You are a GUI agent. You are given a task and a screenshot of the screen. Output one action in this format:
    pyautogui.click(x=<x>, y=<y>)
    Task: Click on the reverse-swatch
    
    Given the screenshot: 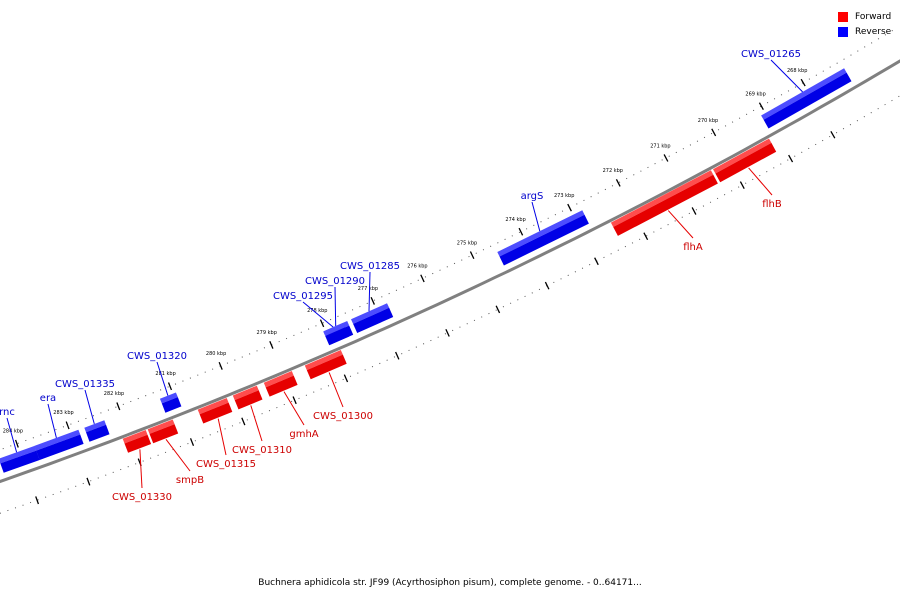 What is the action you would take?
    pyautogui.click(x=843, y=31)
    